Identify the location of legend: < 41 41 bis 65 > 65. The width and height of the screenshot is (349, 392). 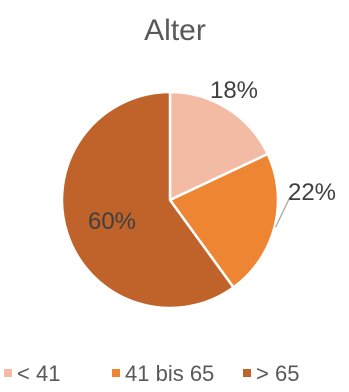
(151, 373).